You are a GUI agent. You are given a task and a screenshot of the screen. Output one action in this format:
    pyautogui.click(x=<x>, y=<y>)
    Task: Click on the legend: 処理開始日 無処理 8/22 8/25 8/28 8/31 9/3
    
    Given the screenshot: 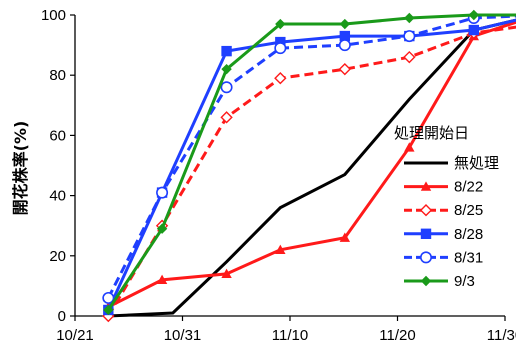 What is the action you would take?
    pyautogui.click(x=446, y=207)
    